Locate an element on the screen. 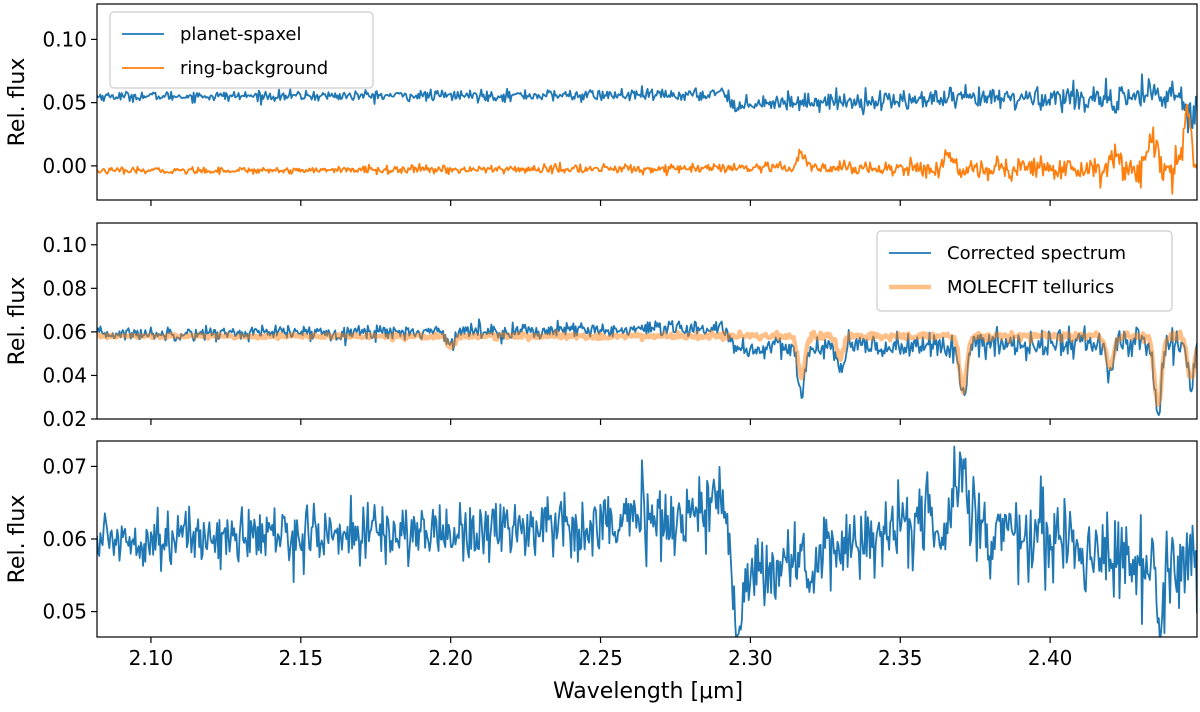 This screenshot has width=1200, height=712. y-tick-label: 0.02 is located at coordinates (64, 419).